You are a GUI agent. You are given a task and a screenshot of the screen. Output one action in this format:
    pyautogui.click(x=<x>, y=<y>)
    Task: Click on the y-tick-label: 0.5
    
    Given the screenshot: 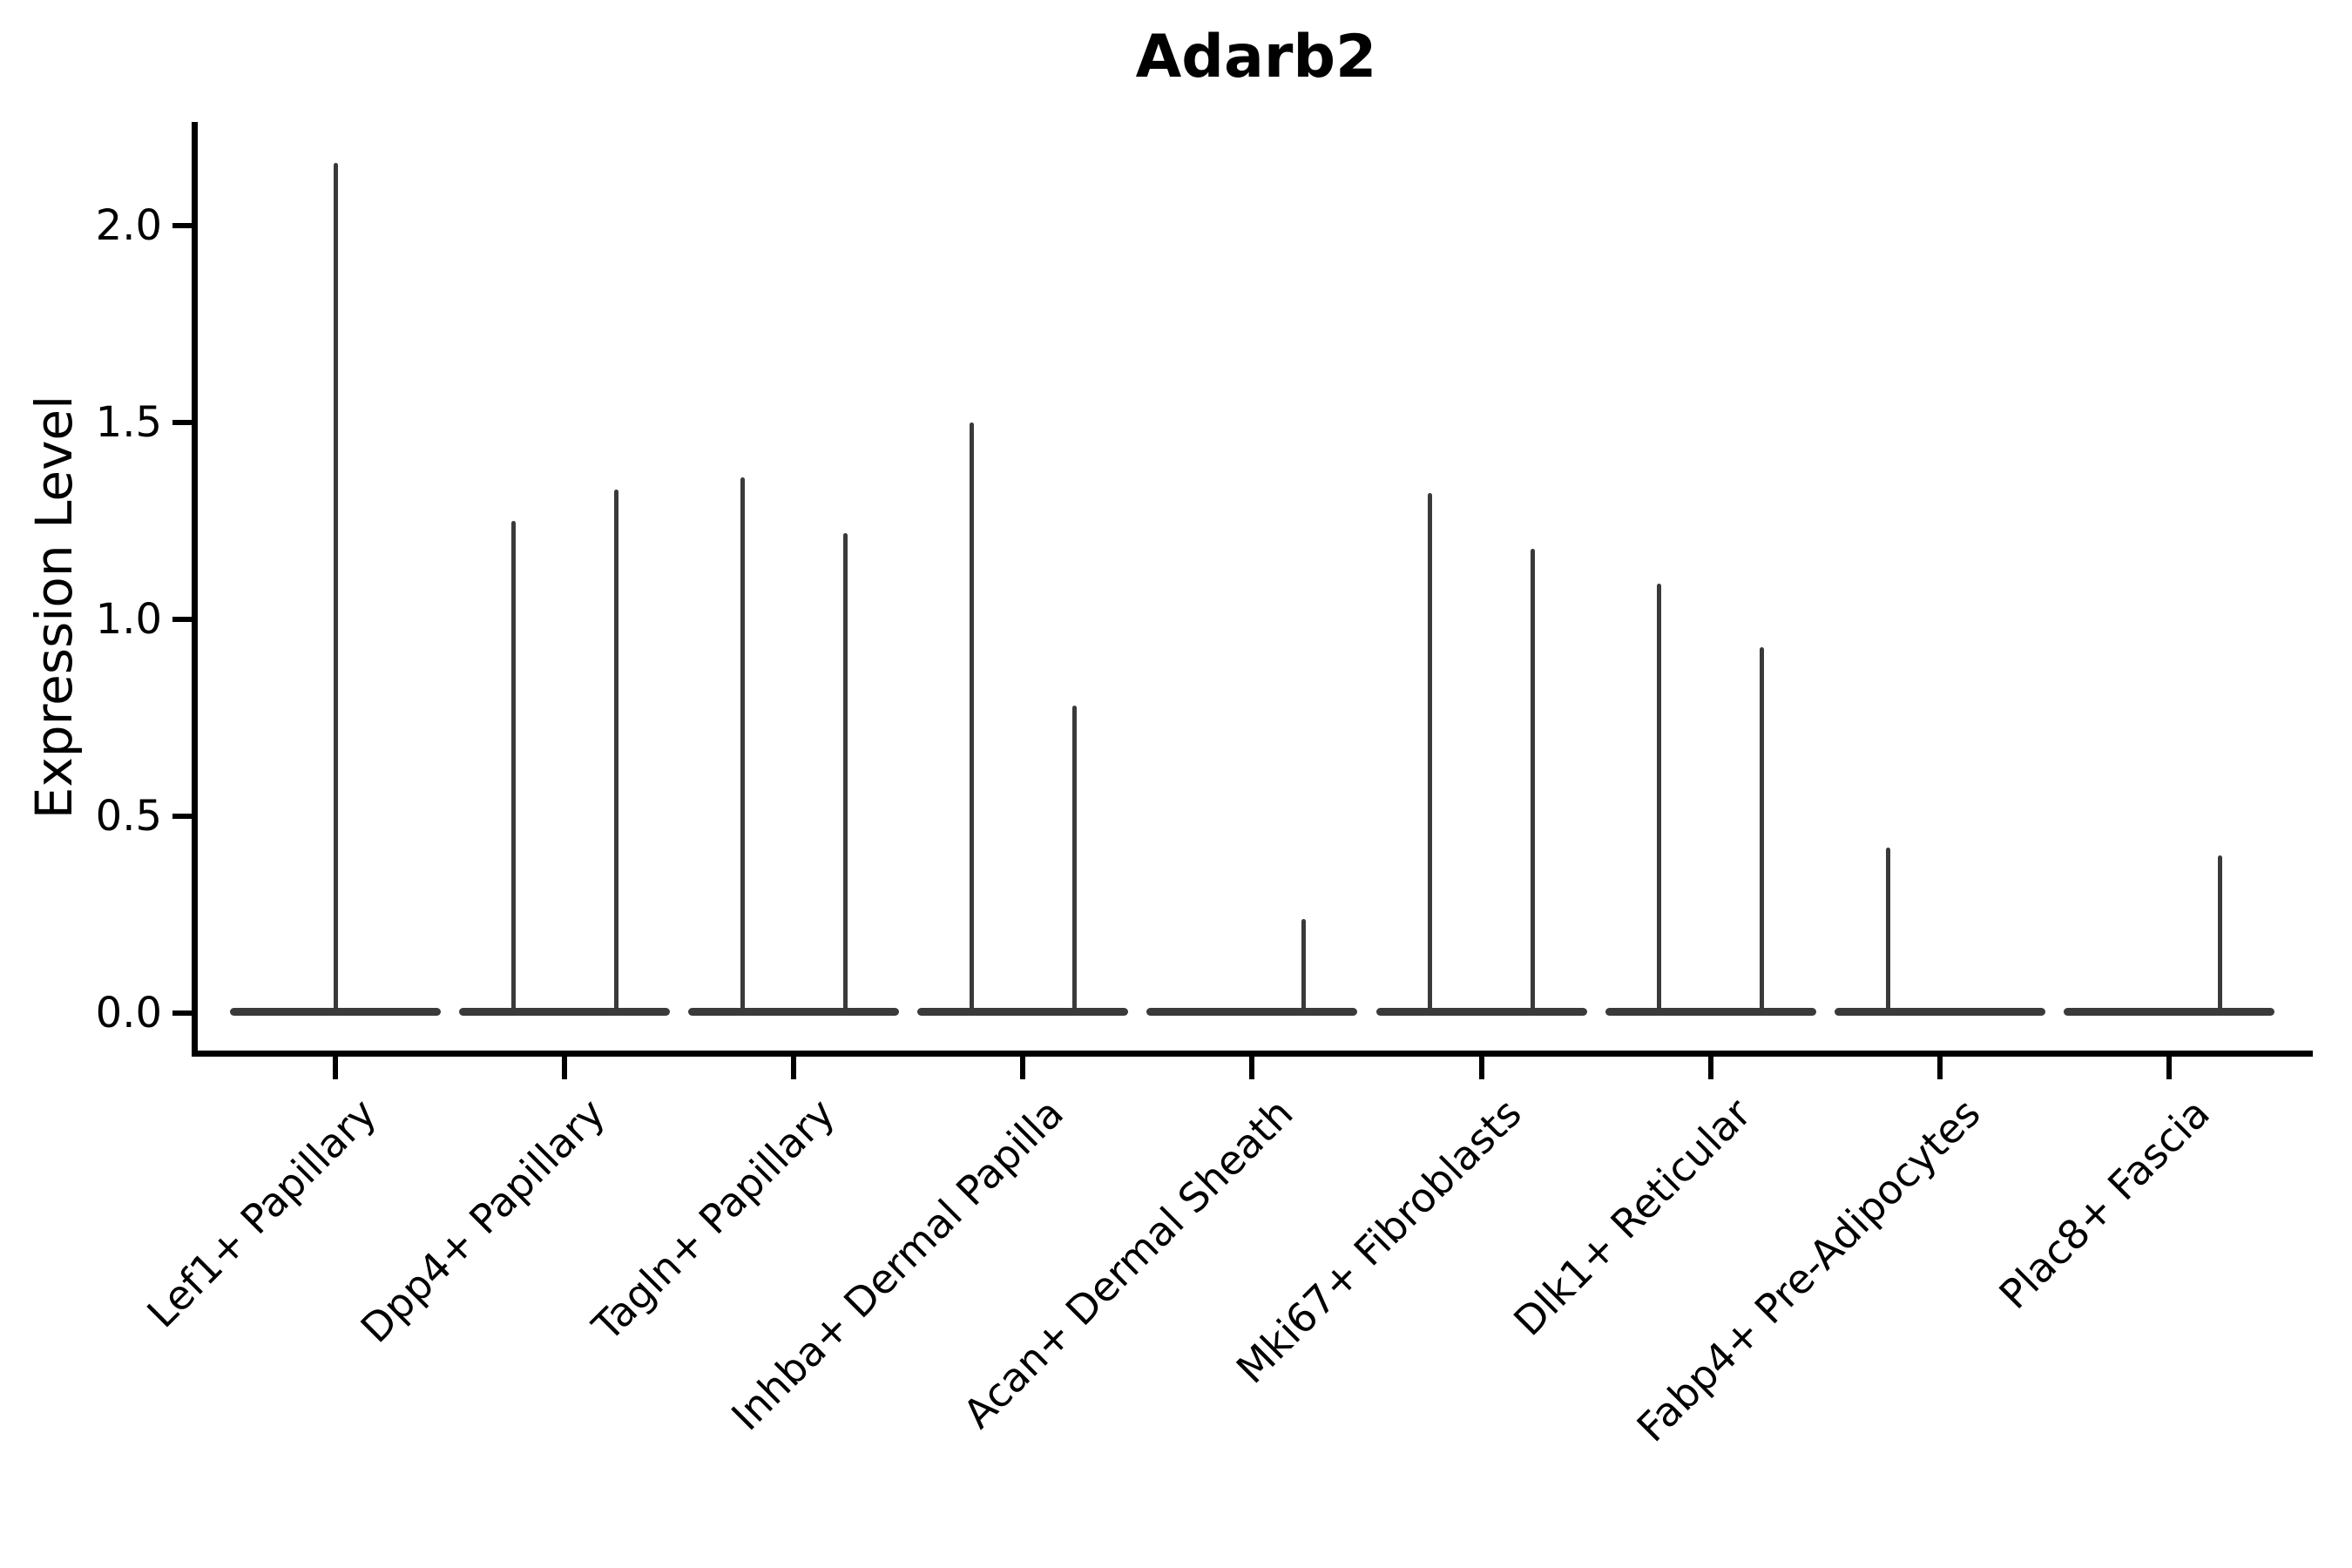 What is the action you would take?
    pyautogui.click(x=129, y=816)
    